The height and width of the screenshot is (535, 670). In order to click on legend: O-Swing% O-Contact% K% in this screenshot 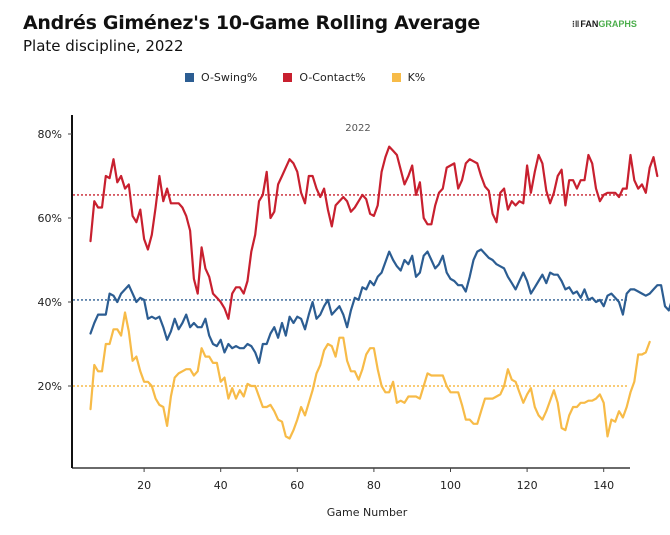, I will do `click(305, 77)`.